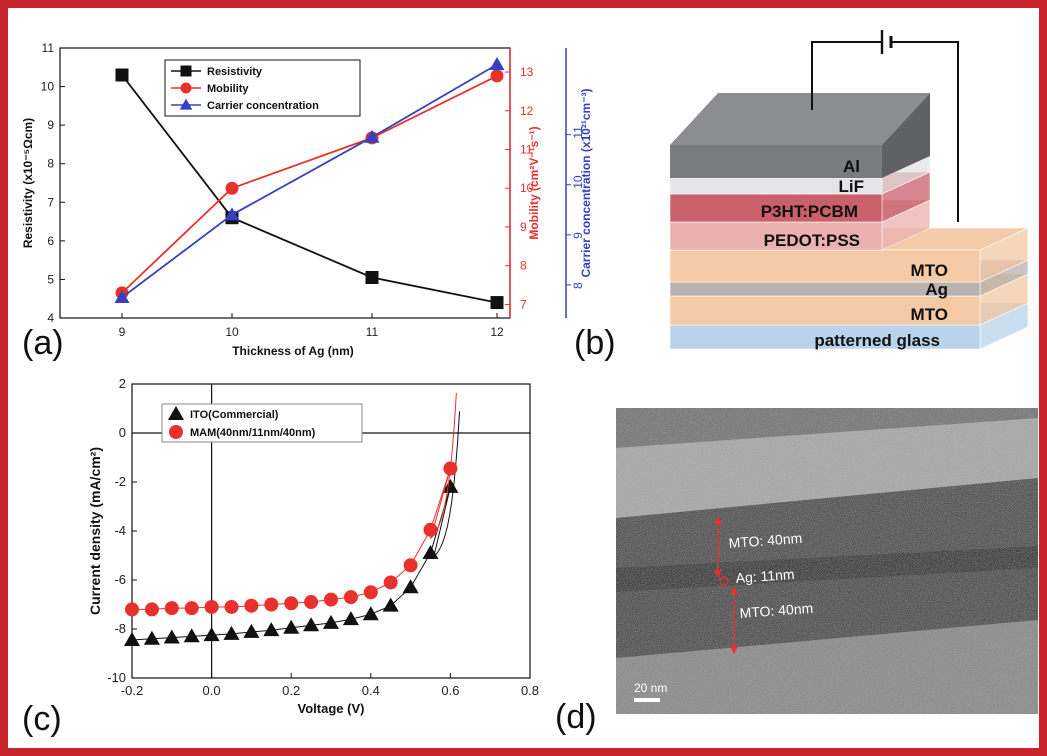  Describe the element at coordinates (48, 87) in the screenshot. I see `left-y-tick-label: 10` at that location.